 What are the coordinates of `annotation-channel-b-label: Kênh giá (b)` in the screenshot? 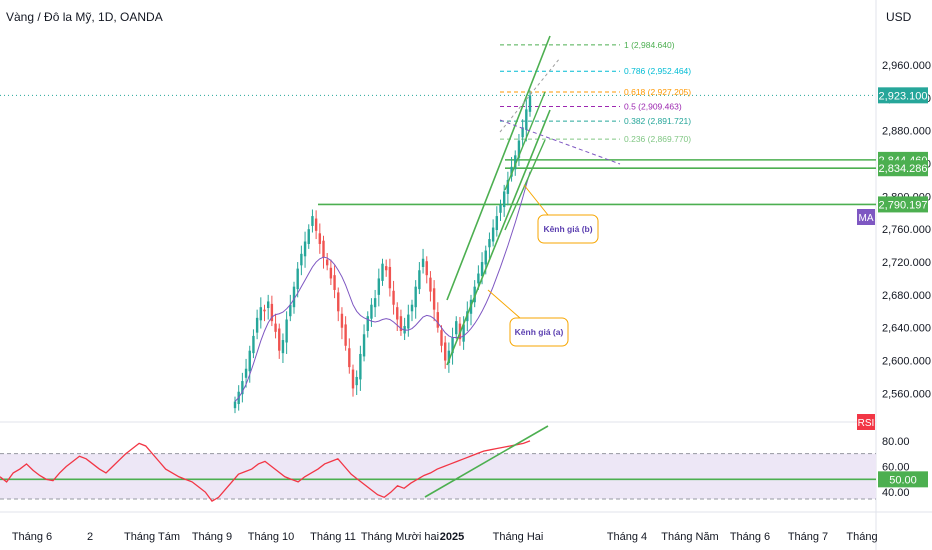 It's located at (567, 229).